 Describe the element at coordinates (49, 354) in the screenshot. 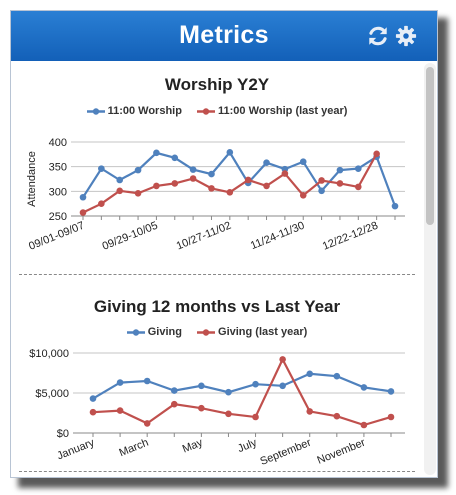

I see `y-tick-label: $10,000` at that location.